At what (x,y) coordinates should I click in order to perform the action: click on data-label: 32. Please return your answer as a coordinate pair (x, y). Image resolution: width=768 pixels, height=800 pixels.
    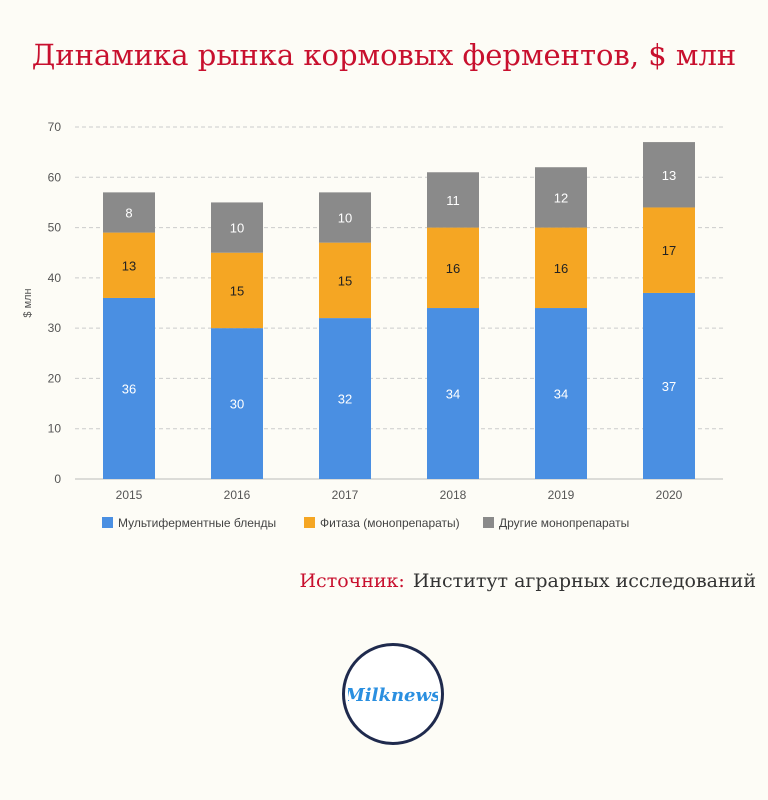
    Looking at the image, I should click on (345, 399).